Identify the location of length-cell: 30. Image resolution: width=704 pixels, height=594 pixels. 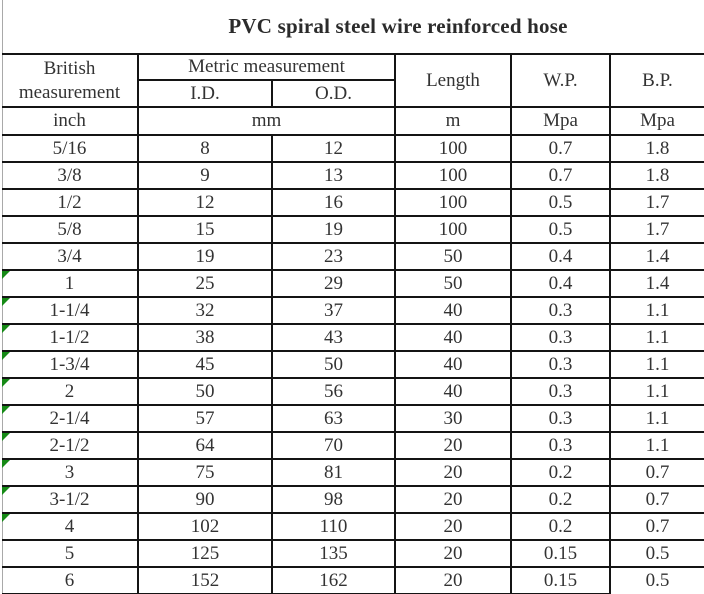
(453, 418).